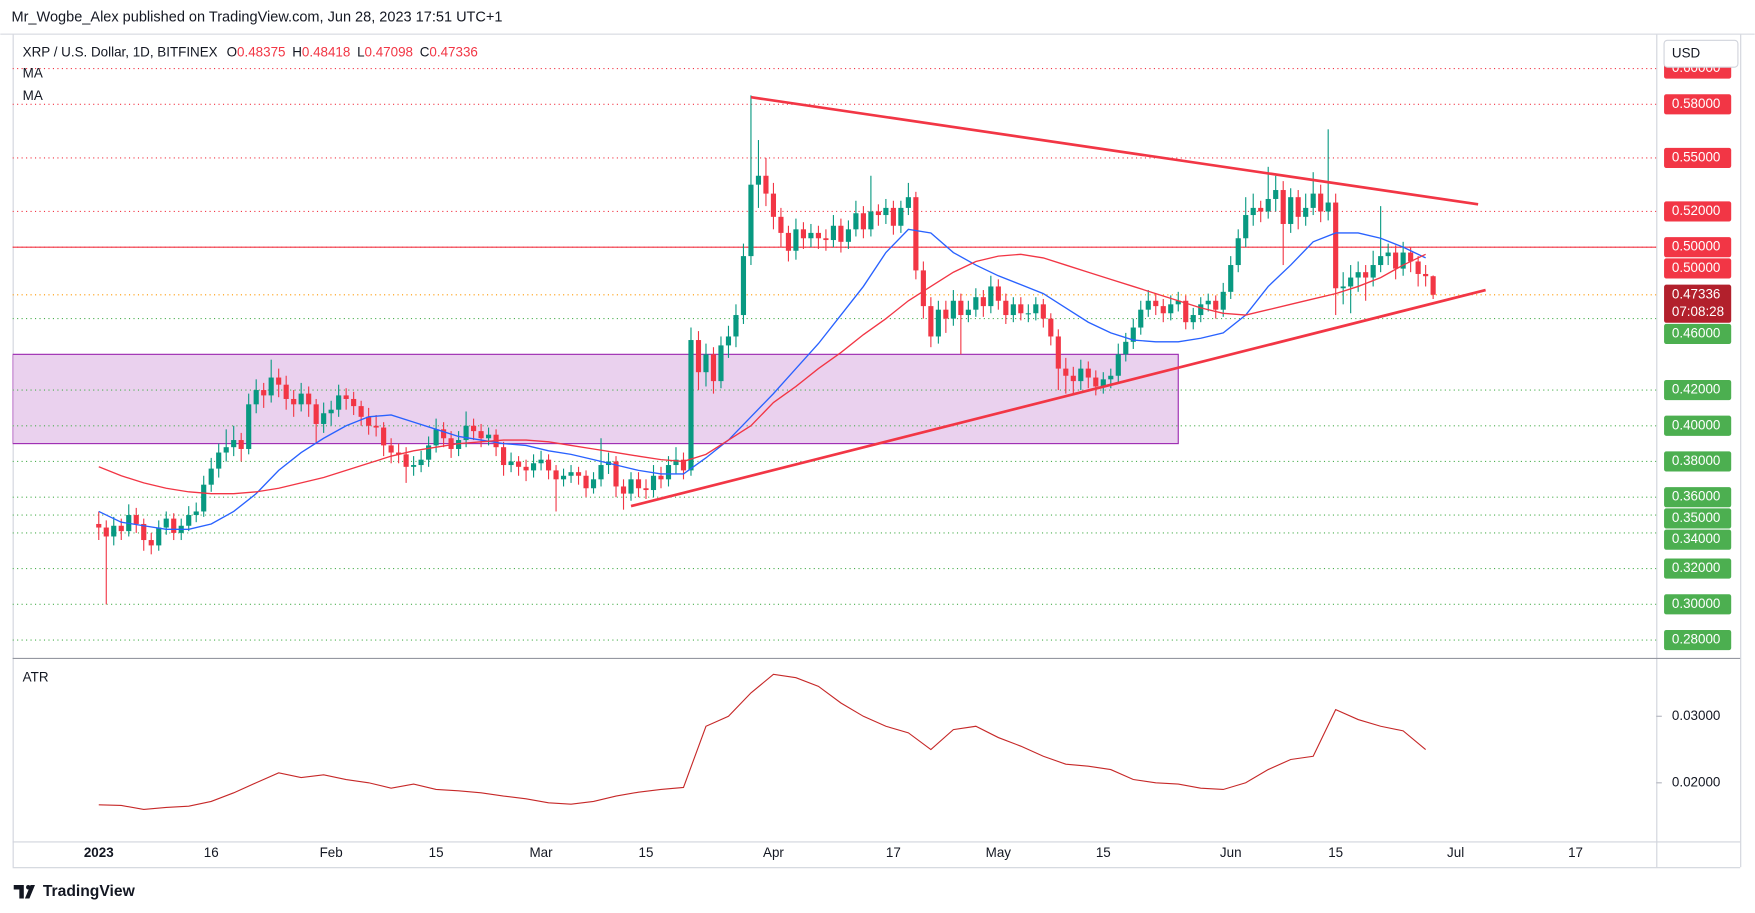  I want to click on x-tick-label: Apr, so click(773, 852).